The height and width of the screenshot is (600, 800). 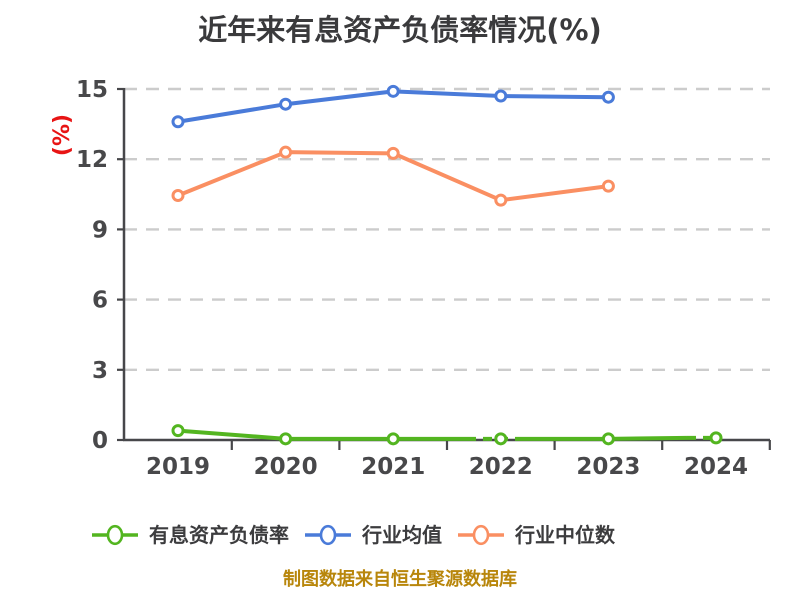 I want to click on y-tick-label: 0, so click(x=100, y=441).